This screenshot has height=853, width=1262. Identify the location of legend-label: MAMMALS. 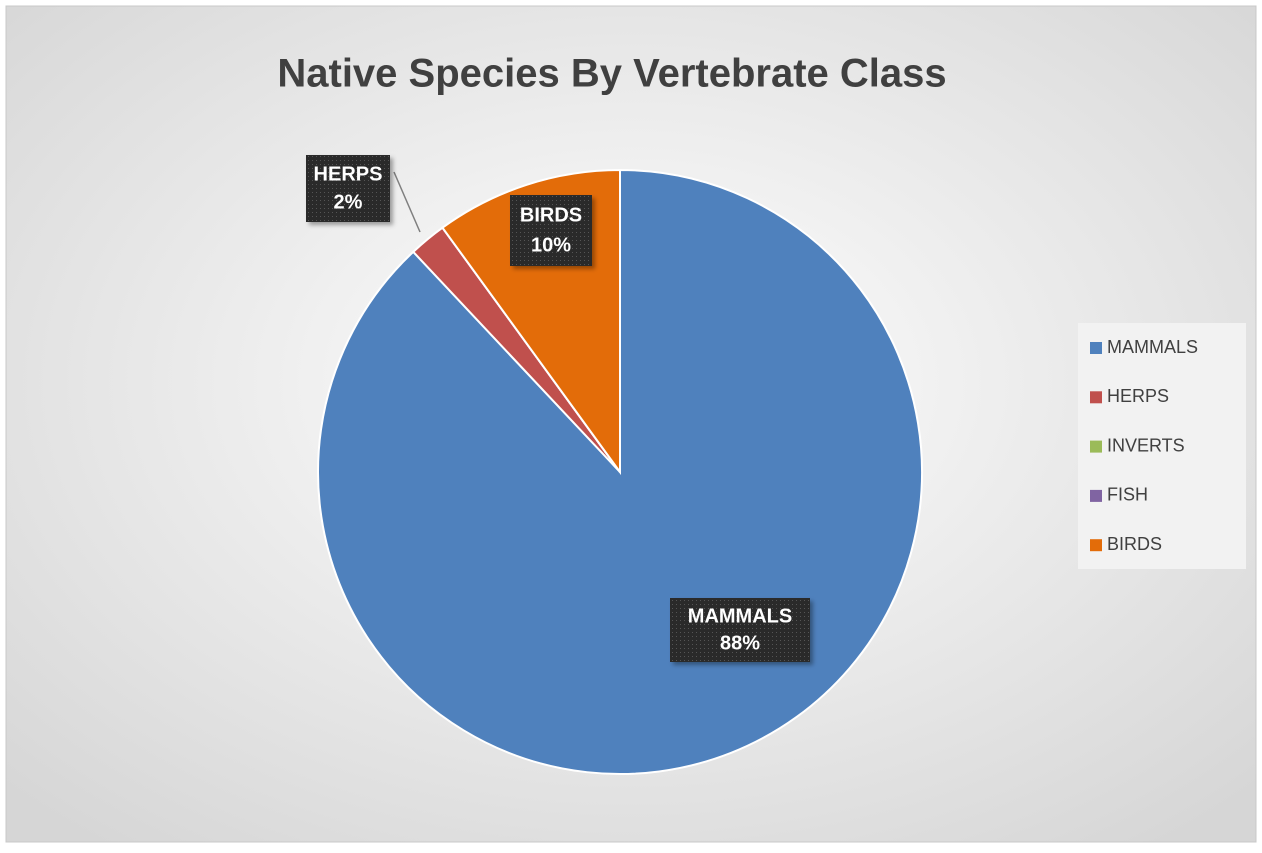
(1152, 347).